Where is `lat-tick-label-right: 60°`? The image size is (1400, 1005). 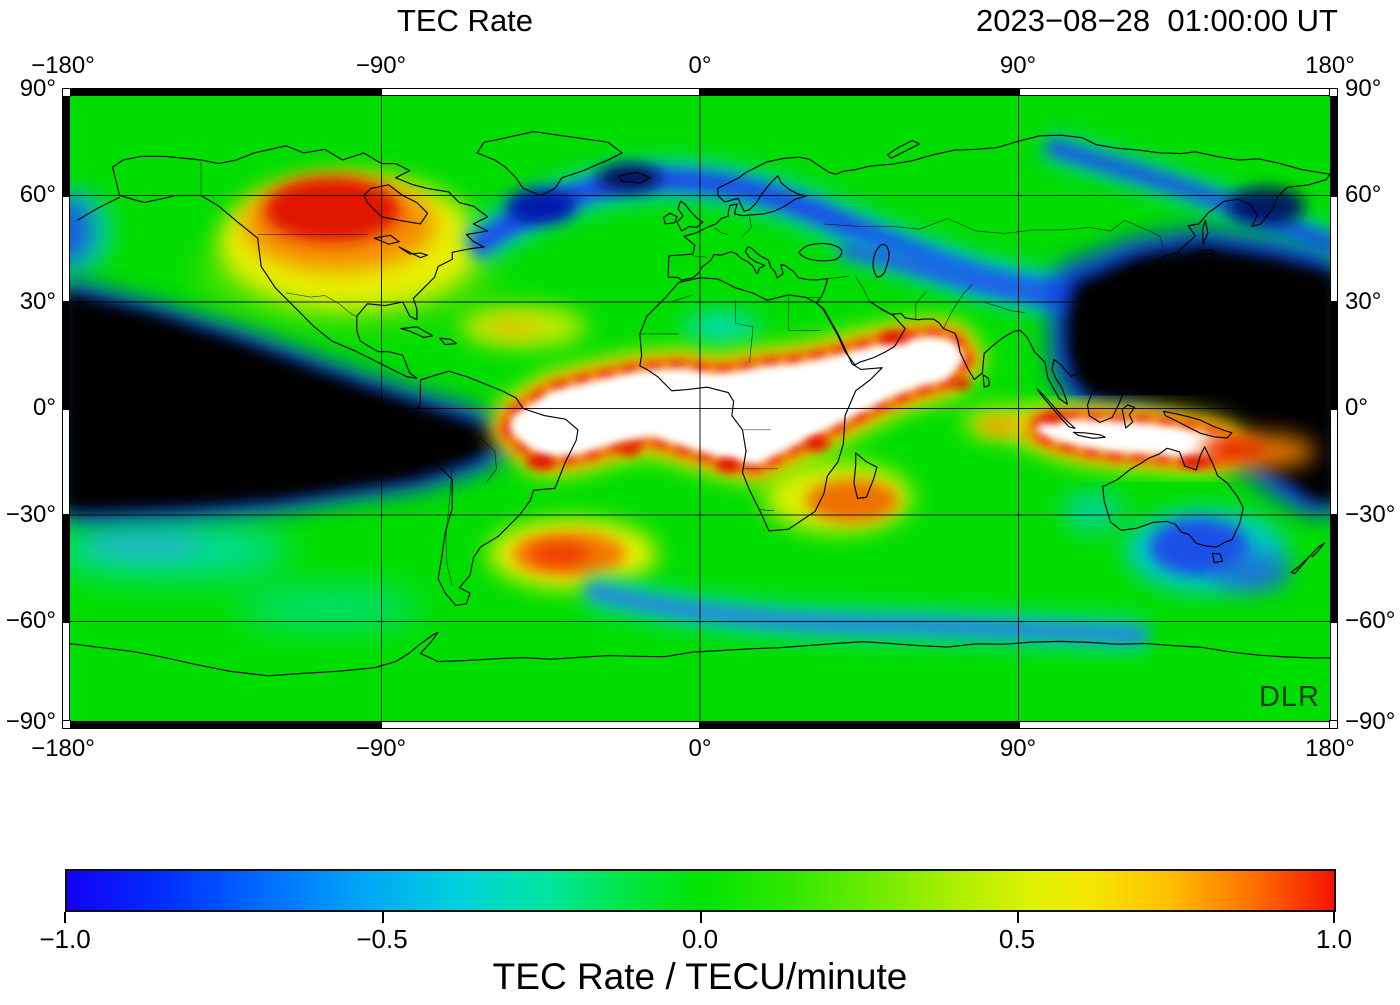
lat-tick-label-right: 60° is located at coordinates (1363, 194).